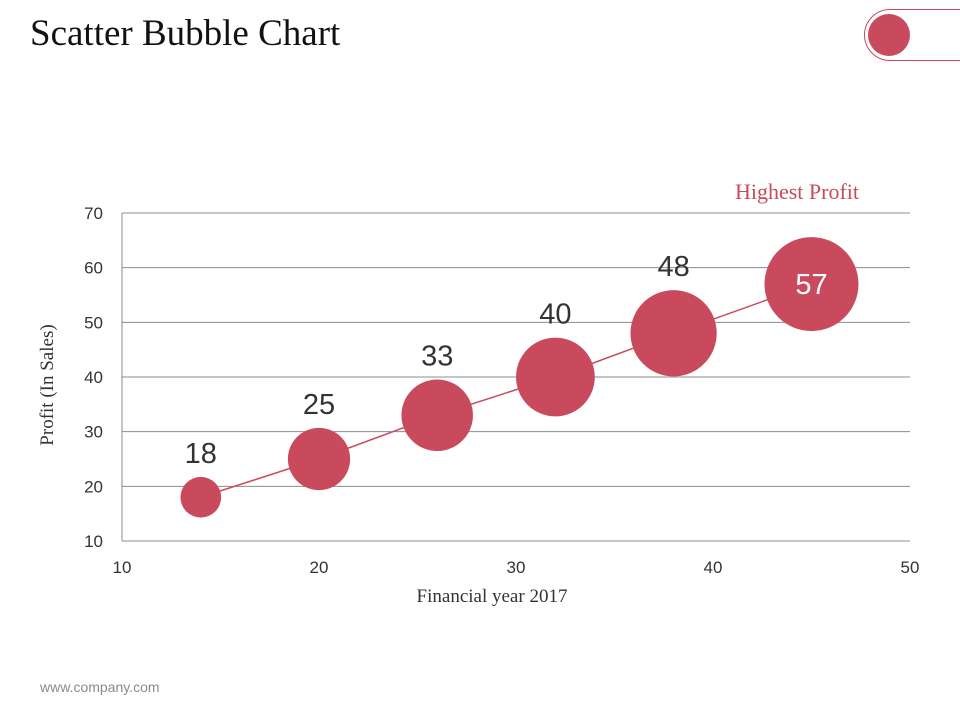 Image resolution: width=960 pixels, height=720 pixels. I want to click on page-title: Scatter Bubble Chart, so click(185, 33).